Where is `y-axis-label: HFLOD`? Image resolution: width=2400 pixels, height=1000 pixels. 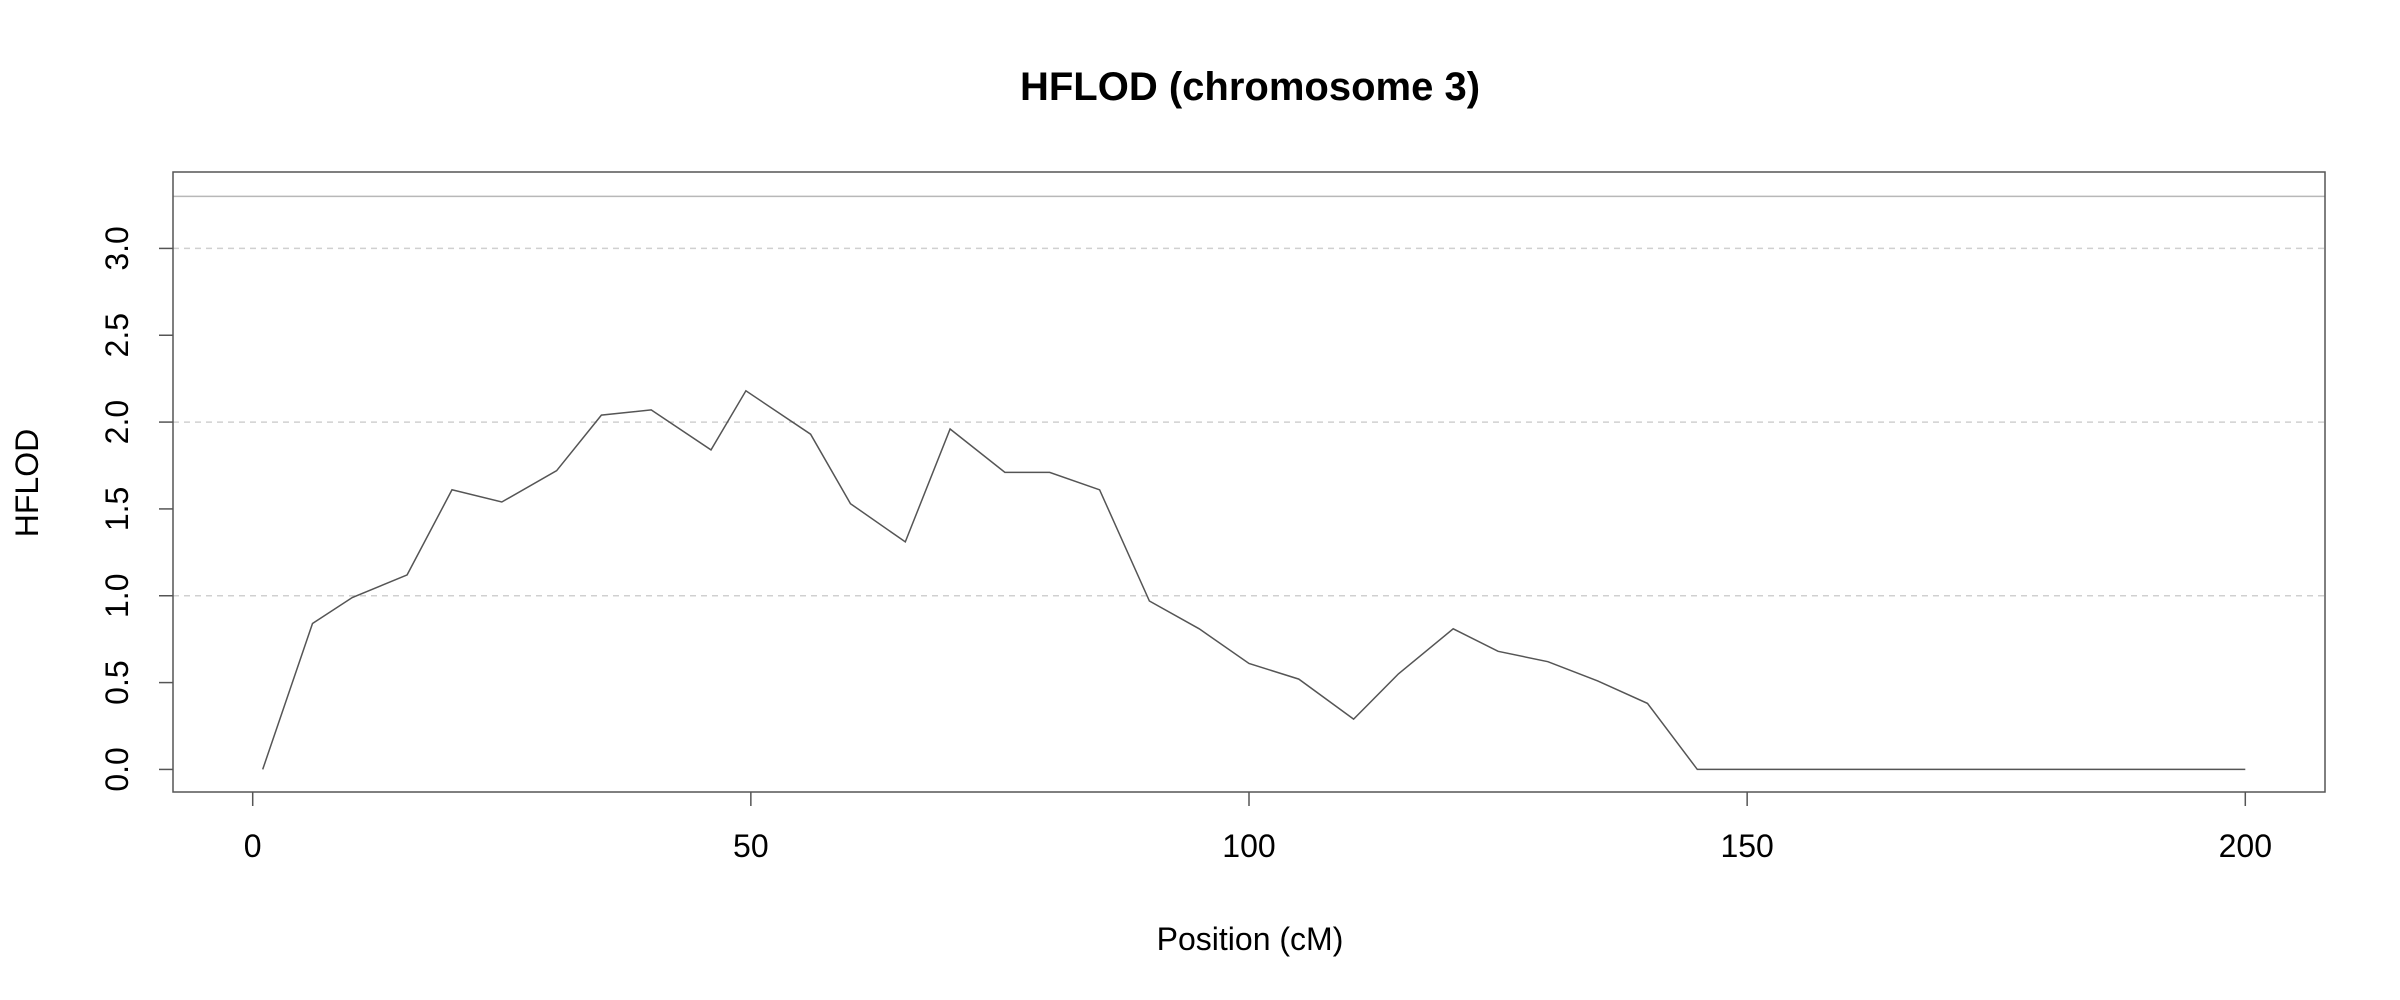
y-axis-label: HFLOD is located at coordinates (27, 483).